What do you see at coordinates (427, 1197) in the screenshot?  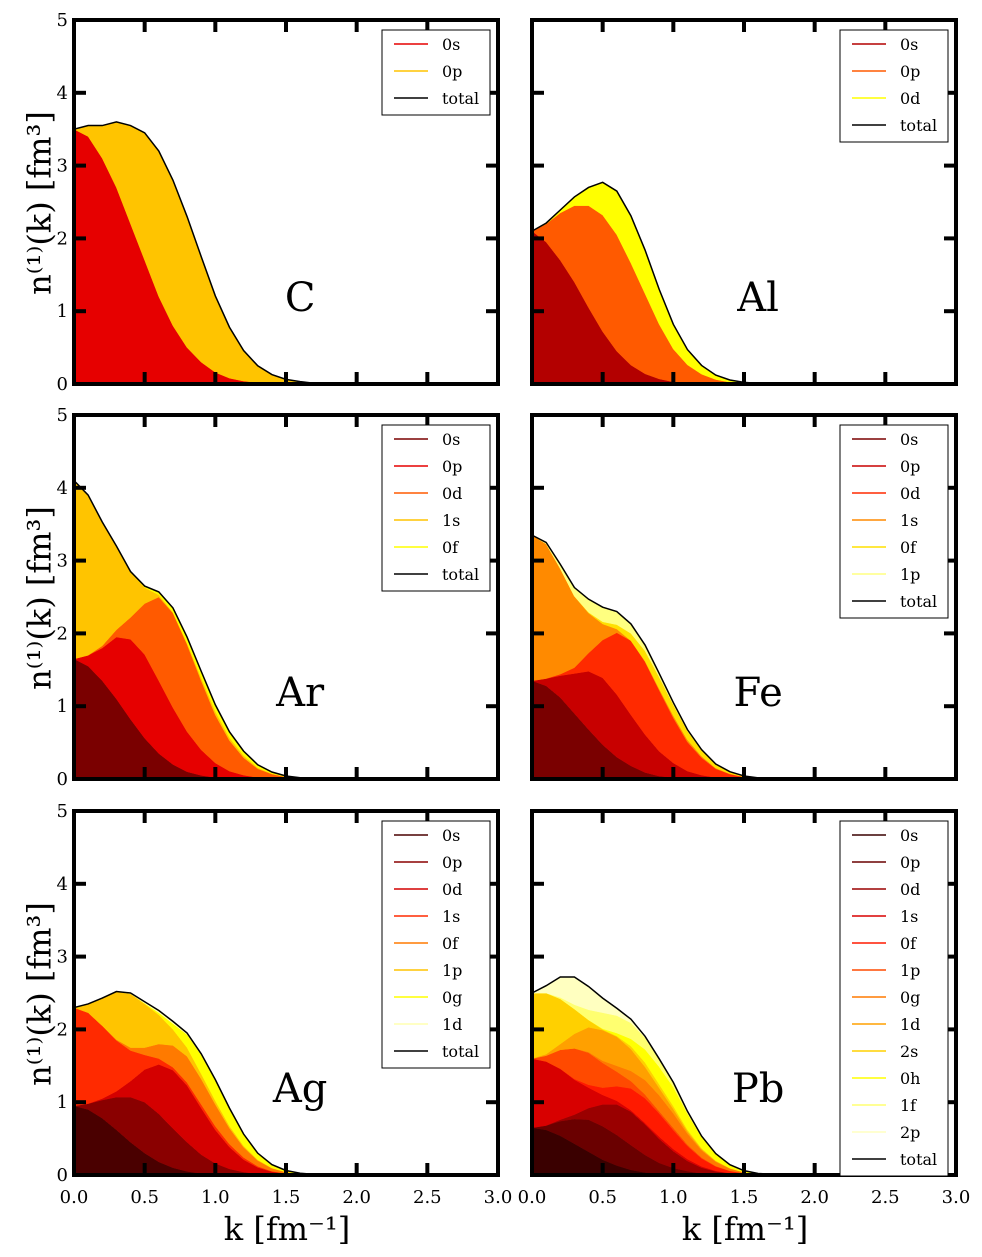 I see `x-tick-label-Ag-5: 2.5` at bounding box center [427, 1197].